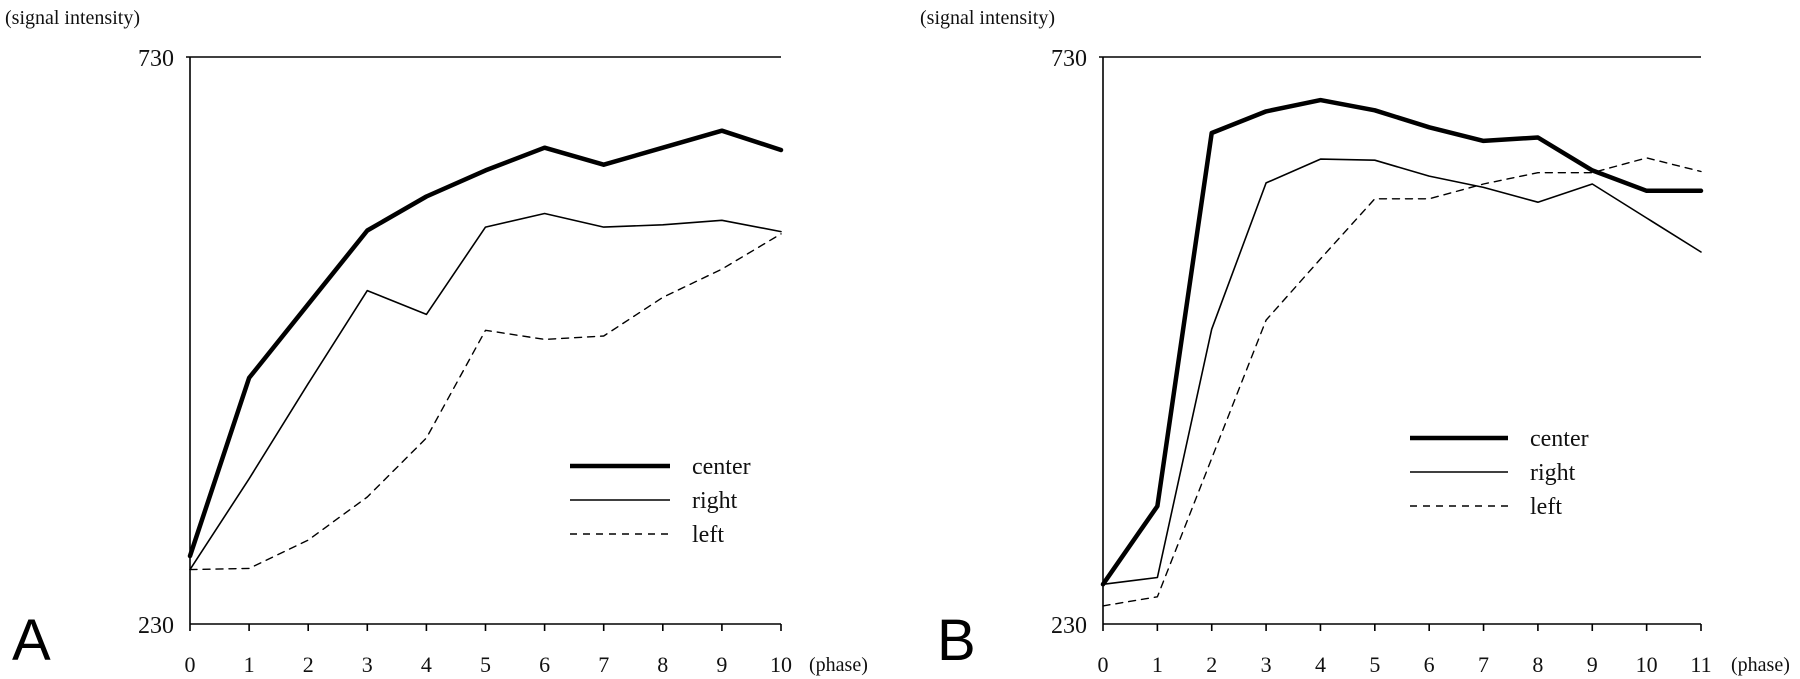  Describe the element at coordinates (956, 640) in the screenshot. I see `panel-letter: B` at that location.